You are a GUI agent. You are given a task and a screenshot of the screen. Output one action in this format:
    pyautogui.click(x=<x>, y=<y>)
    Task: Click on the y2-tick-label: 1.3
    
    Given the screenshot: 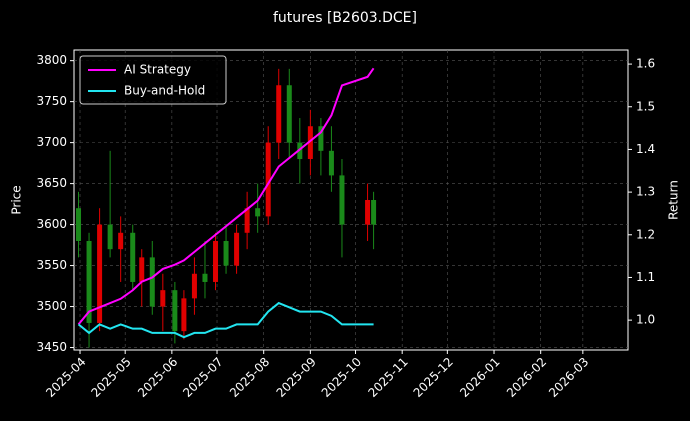 What is the action you would take?
    pyautogui.click(x=645, y=192)
    